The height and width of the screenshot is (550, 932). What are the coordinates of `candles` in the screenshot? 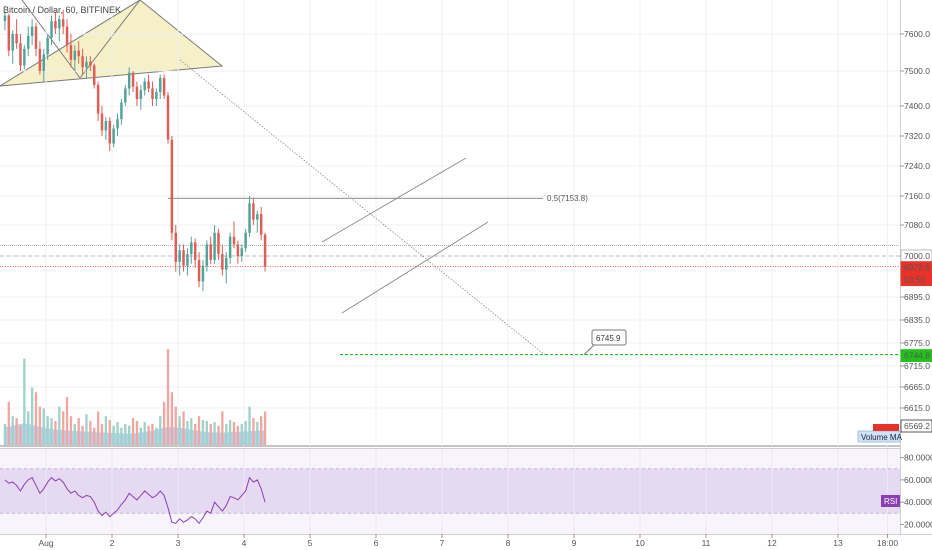 It's located at (135, 150).